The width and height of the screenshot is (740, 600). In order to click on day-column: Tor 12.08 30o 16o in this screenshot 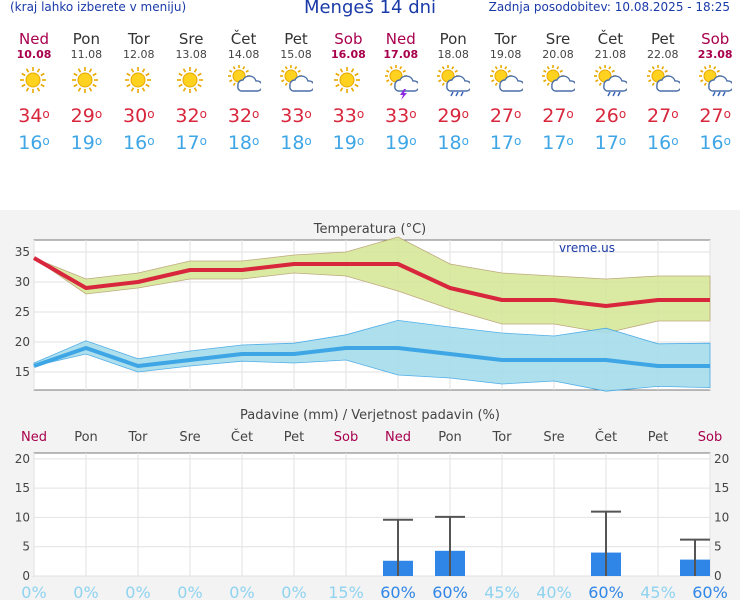, I will do `click(139, 93)`.